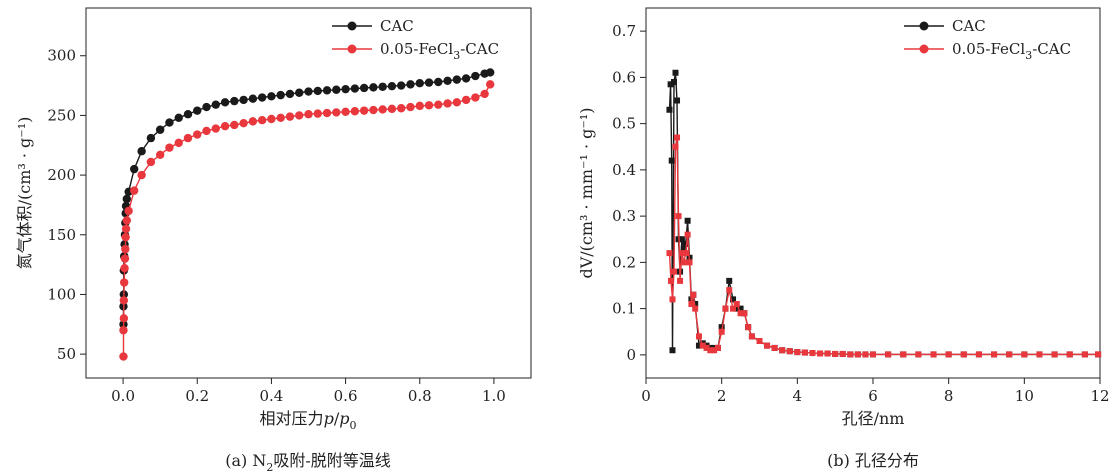 The image size is (1112, 475). Describe the element at coordinates (1011, 51) in the screenshot. I see `legend-b-fecl-label: 0.05-FeCl3-CAC` at that location.